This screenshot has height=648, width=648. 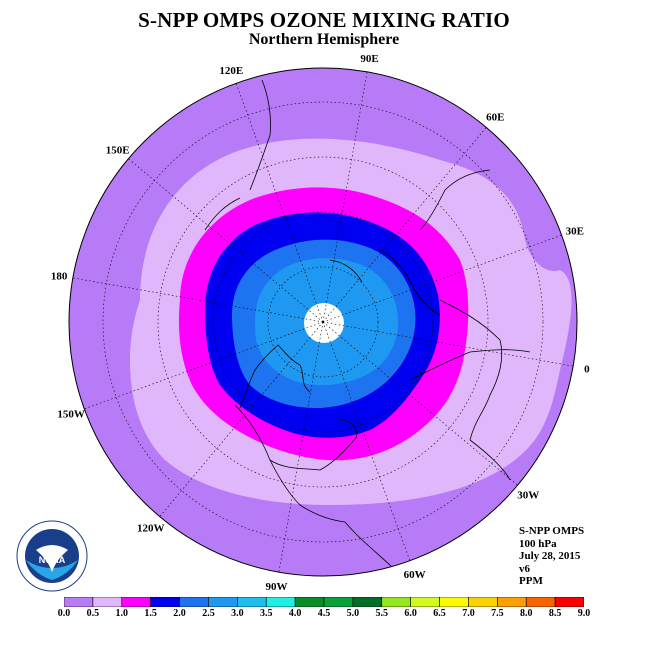 What do you see at coordinates (266, 613) in the screenshot?
I see `colorbar-tick-label: 3.5` at bounding box center [266, 613].